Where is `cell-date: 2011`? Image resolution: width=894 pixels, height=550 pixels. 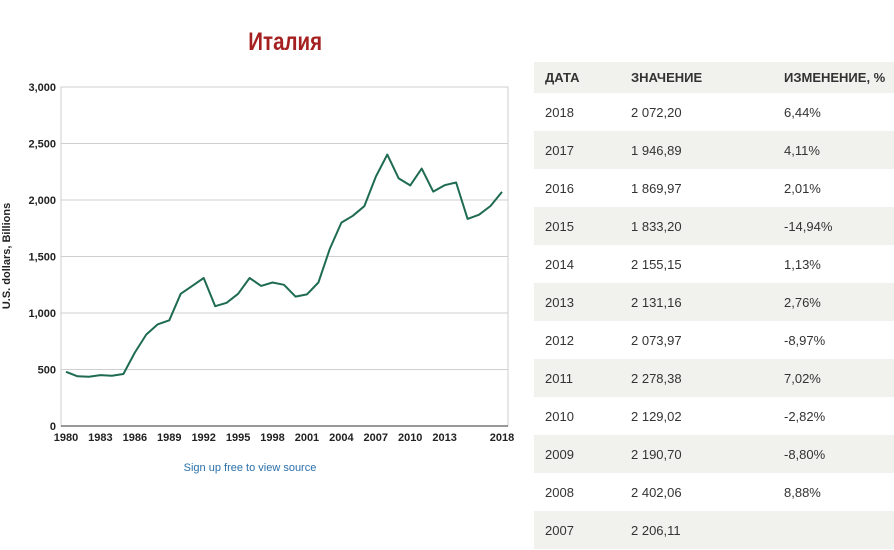
cell-date: 2011 is located at coordinates (577, 378).